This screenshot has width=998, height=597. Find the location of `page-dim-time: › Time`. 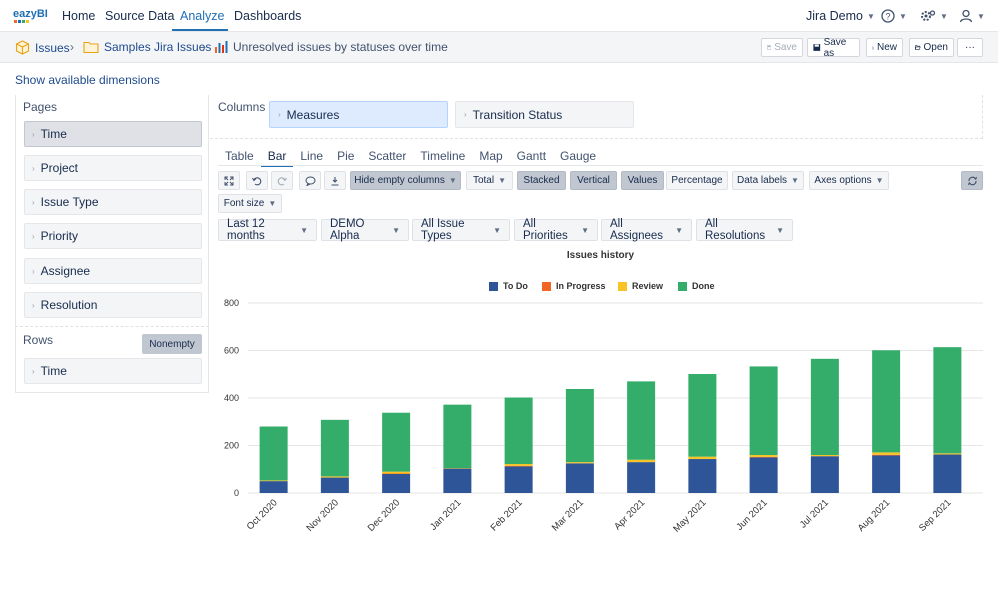

page-dim-time: › Time is located at coordinates (113, 134).